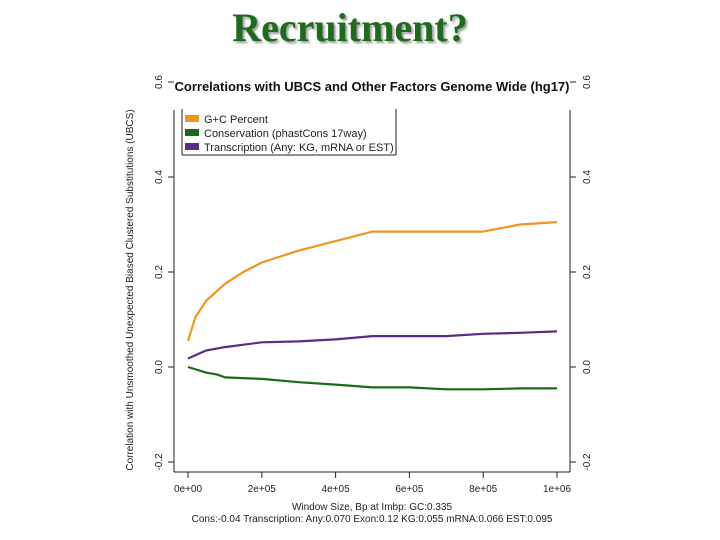 The image size is (720, 540). Describe the element at coordinates (557, 489) in the screenshot. I see `x-tick-label: 1e+06` at that location.